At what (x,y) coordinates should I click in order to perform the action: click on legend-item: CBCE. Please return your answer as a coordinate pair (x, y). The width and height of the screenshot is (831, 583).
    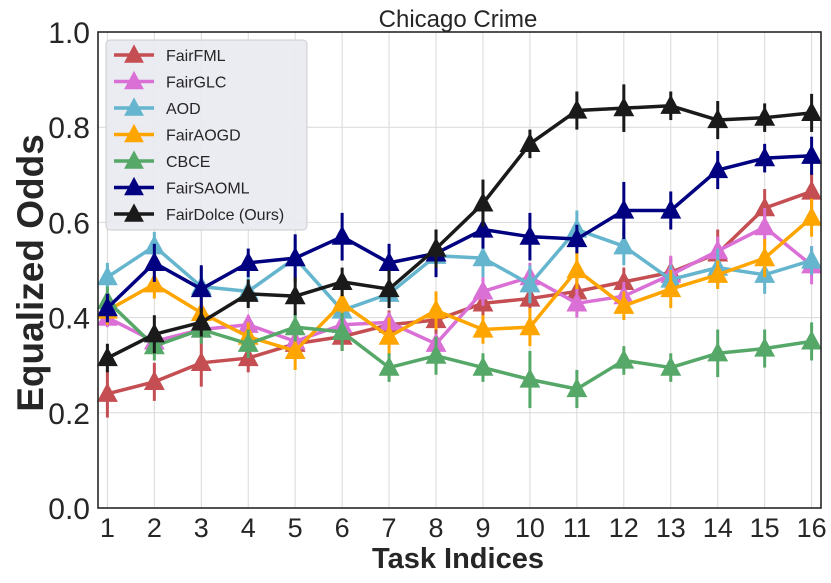
    Looking at the image, I should click on (162, 160).